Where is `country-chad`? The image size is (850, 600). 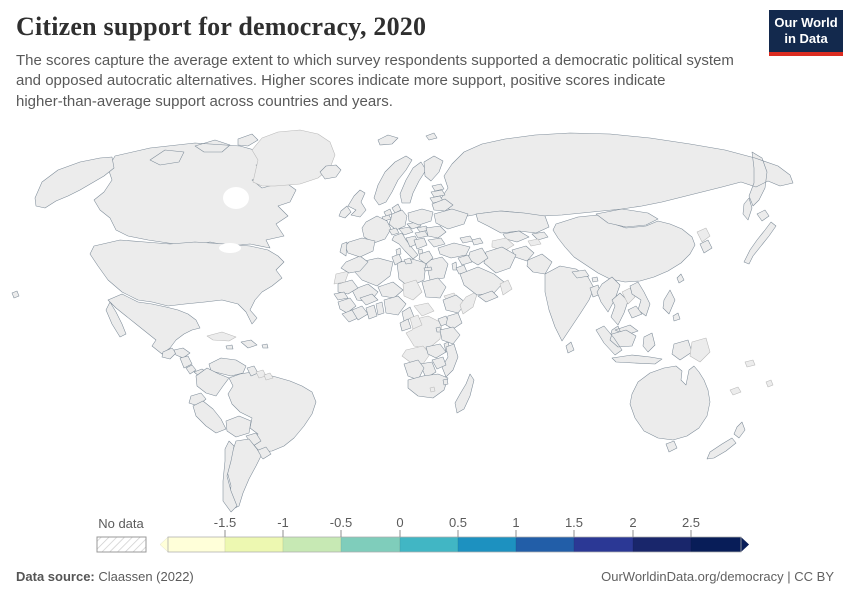 country-chad is located at coordinates (412, 290).